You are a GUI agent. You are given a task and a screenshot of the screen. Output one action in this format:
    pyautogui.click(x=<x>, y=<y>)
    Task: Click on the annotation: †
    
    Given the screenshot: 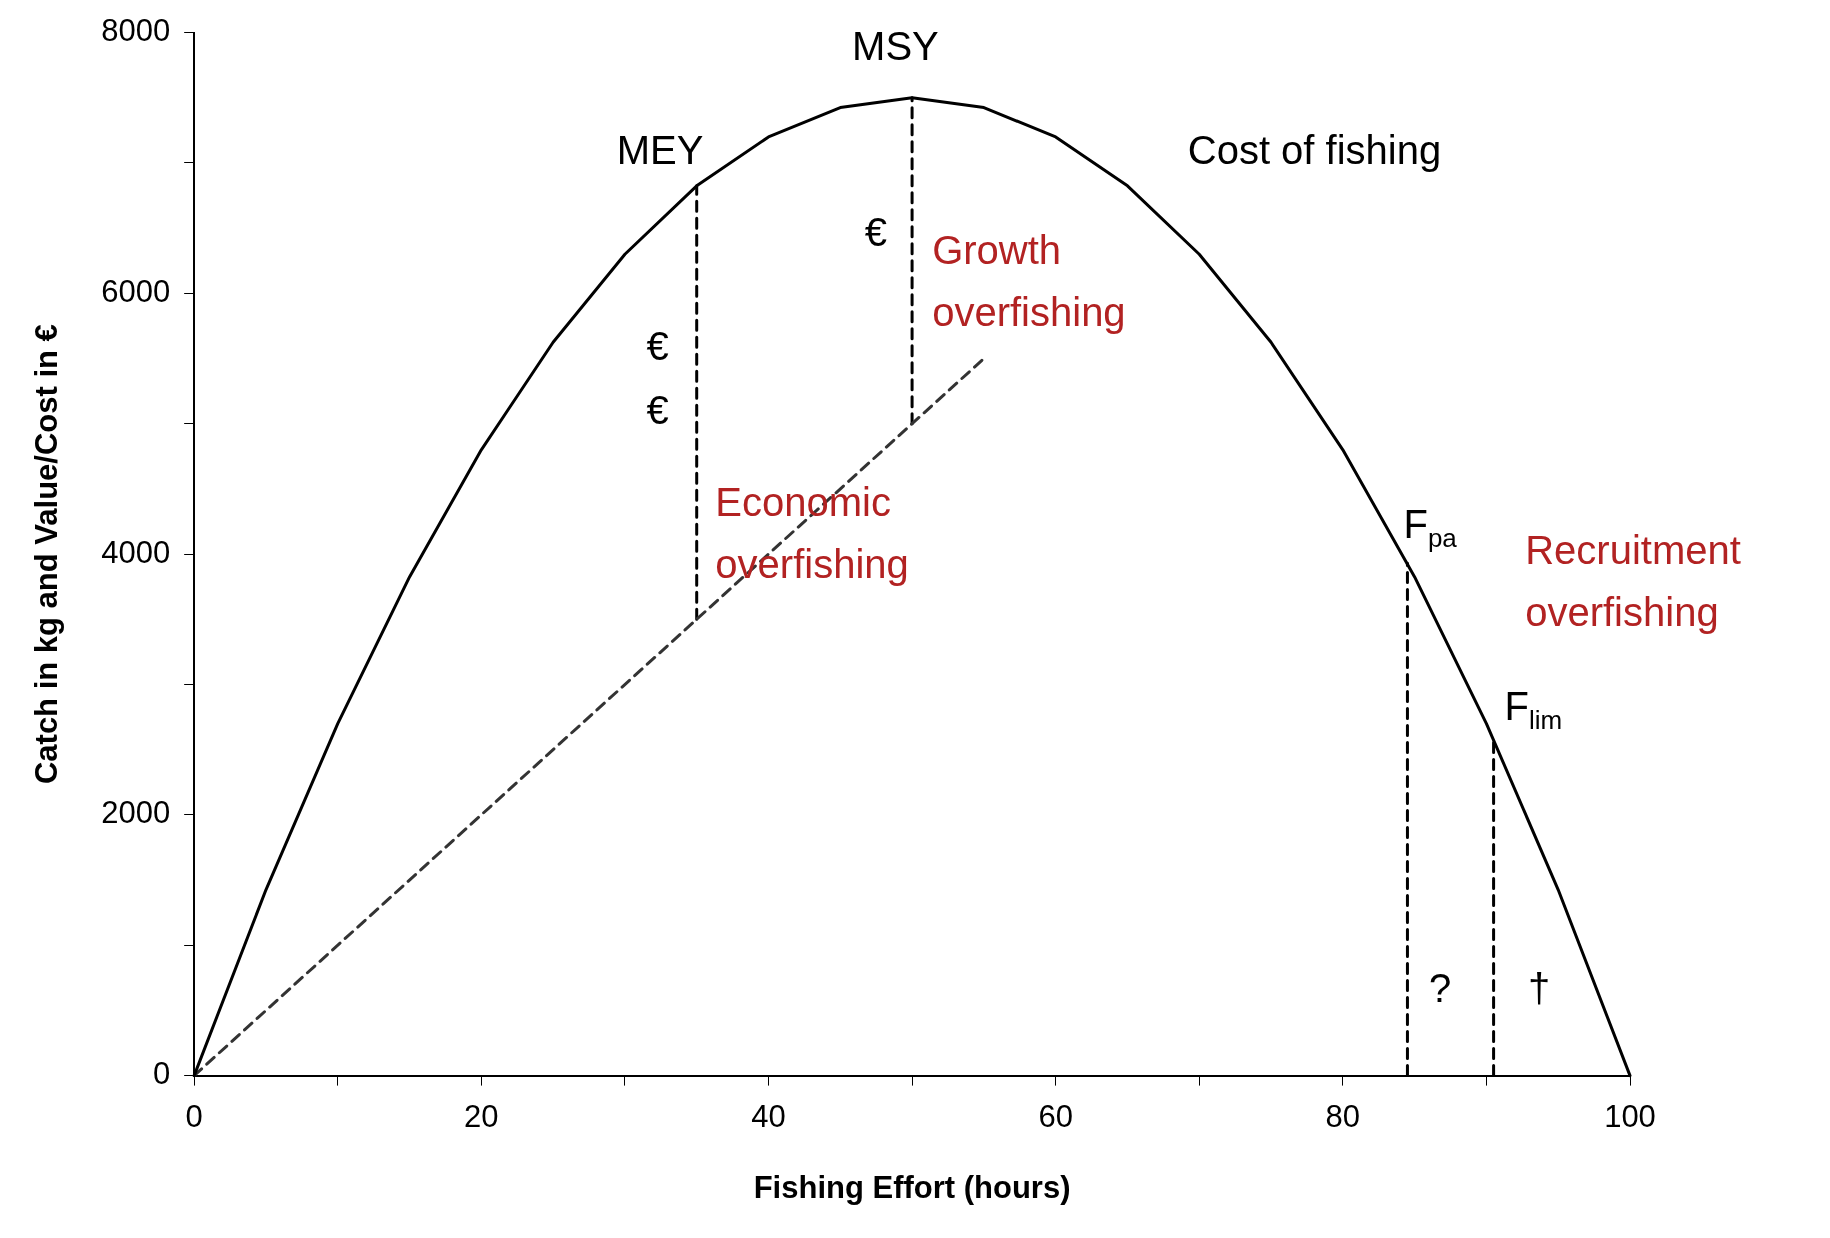 What is the action you would take?
    pyautogui.click(x=1539, y=987)
    